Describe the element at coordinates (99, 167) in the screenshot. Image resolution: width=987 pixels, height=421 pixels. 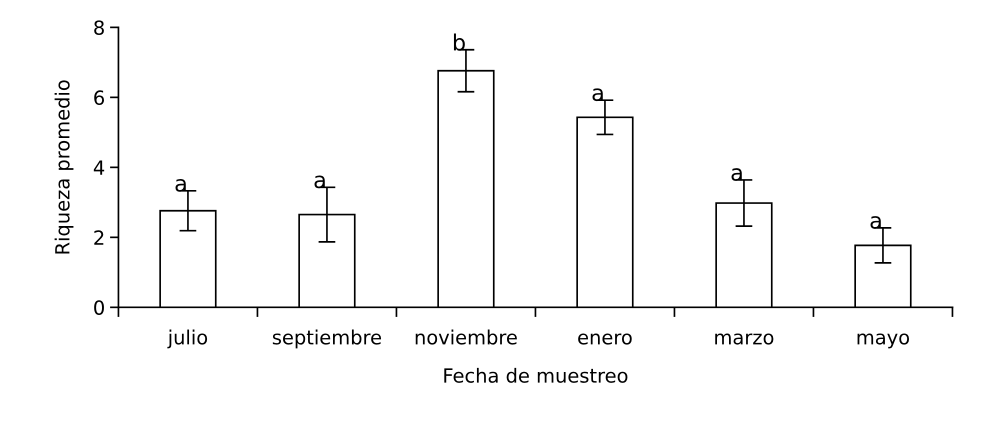
I see `y-tick-label: 4` at that location.